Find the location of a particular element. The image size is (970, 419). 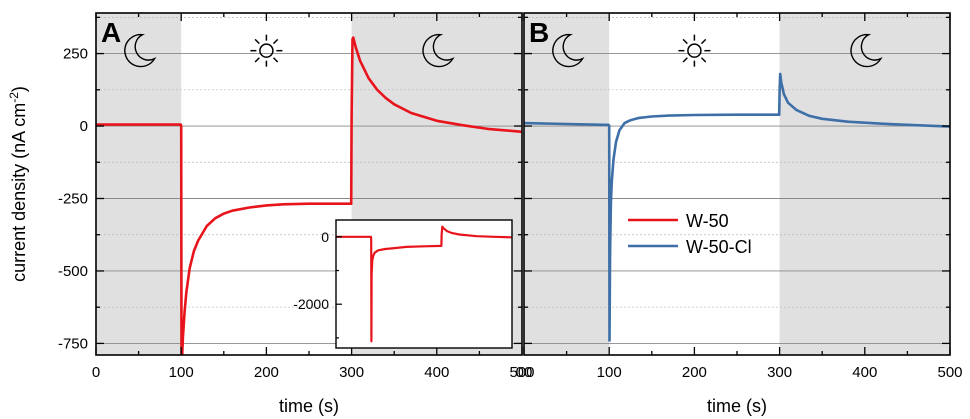

x-axis-label-a: time (s) is located at coordinates (309, 406).